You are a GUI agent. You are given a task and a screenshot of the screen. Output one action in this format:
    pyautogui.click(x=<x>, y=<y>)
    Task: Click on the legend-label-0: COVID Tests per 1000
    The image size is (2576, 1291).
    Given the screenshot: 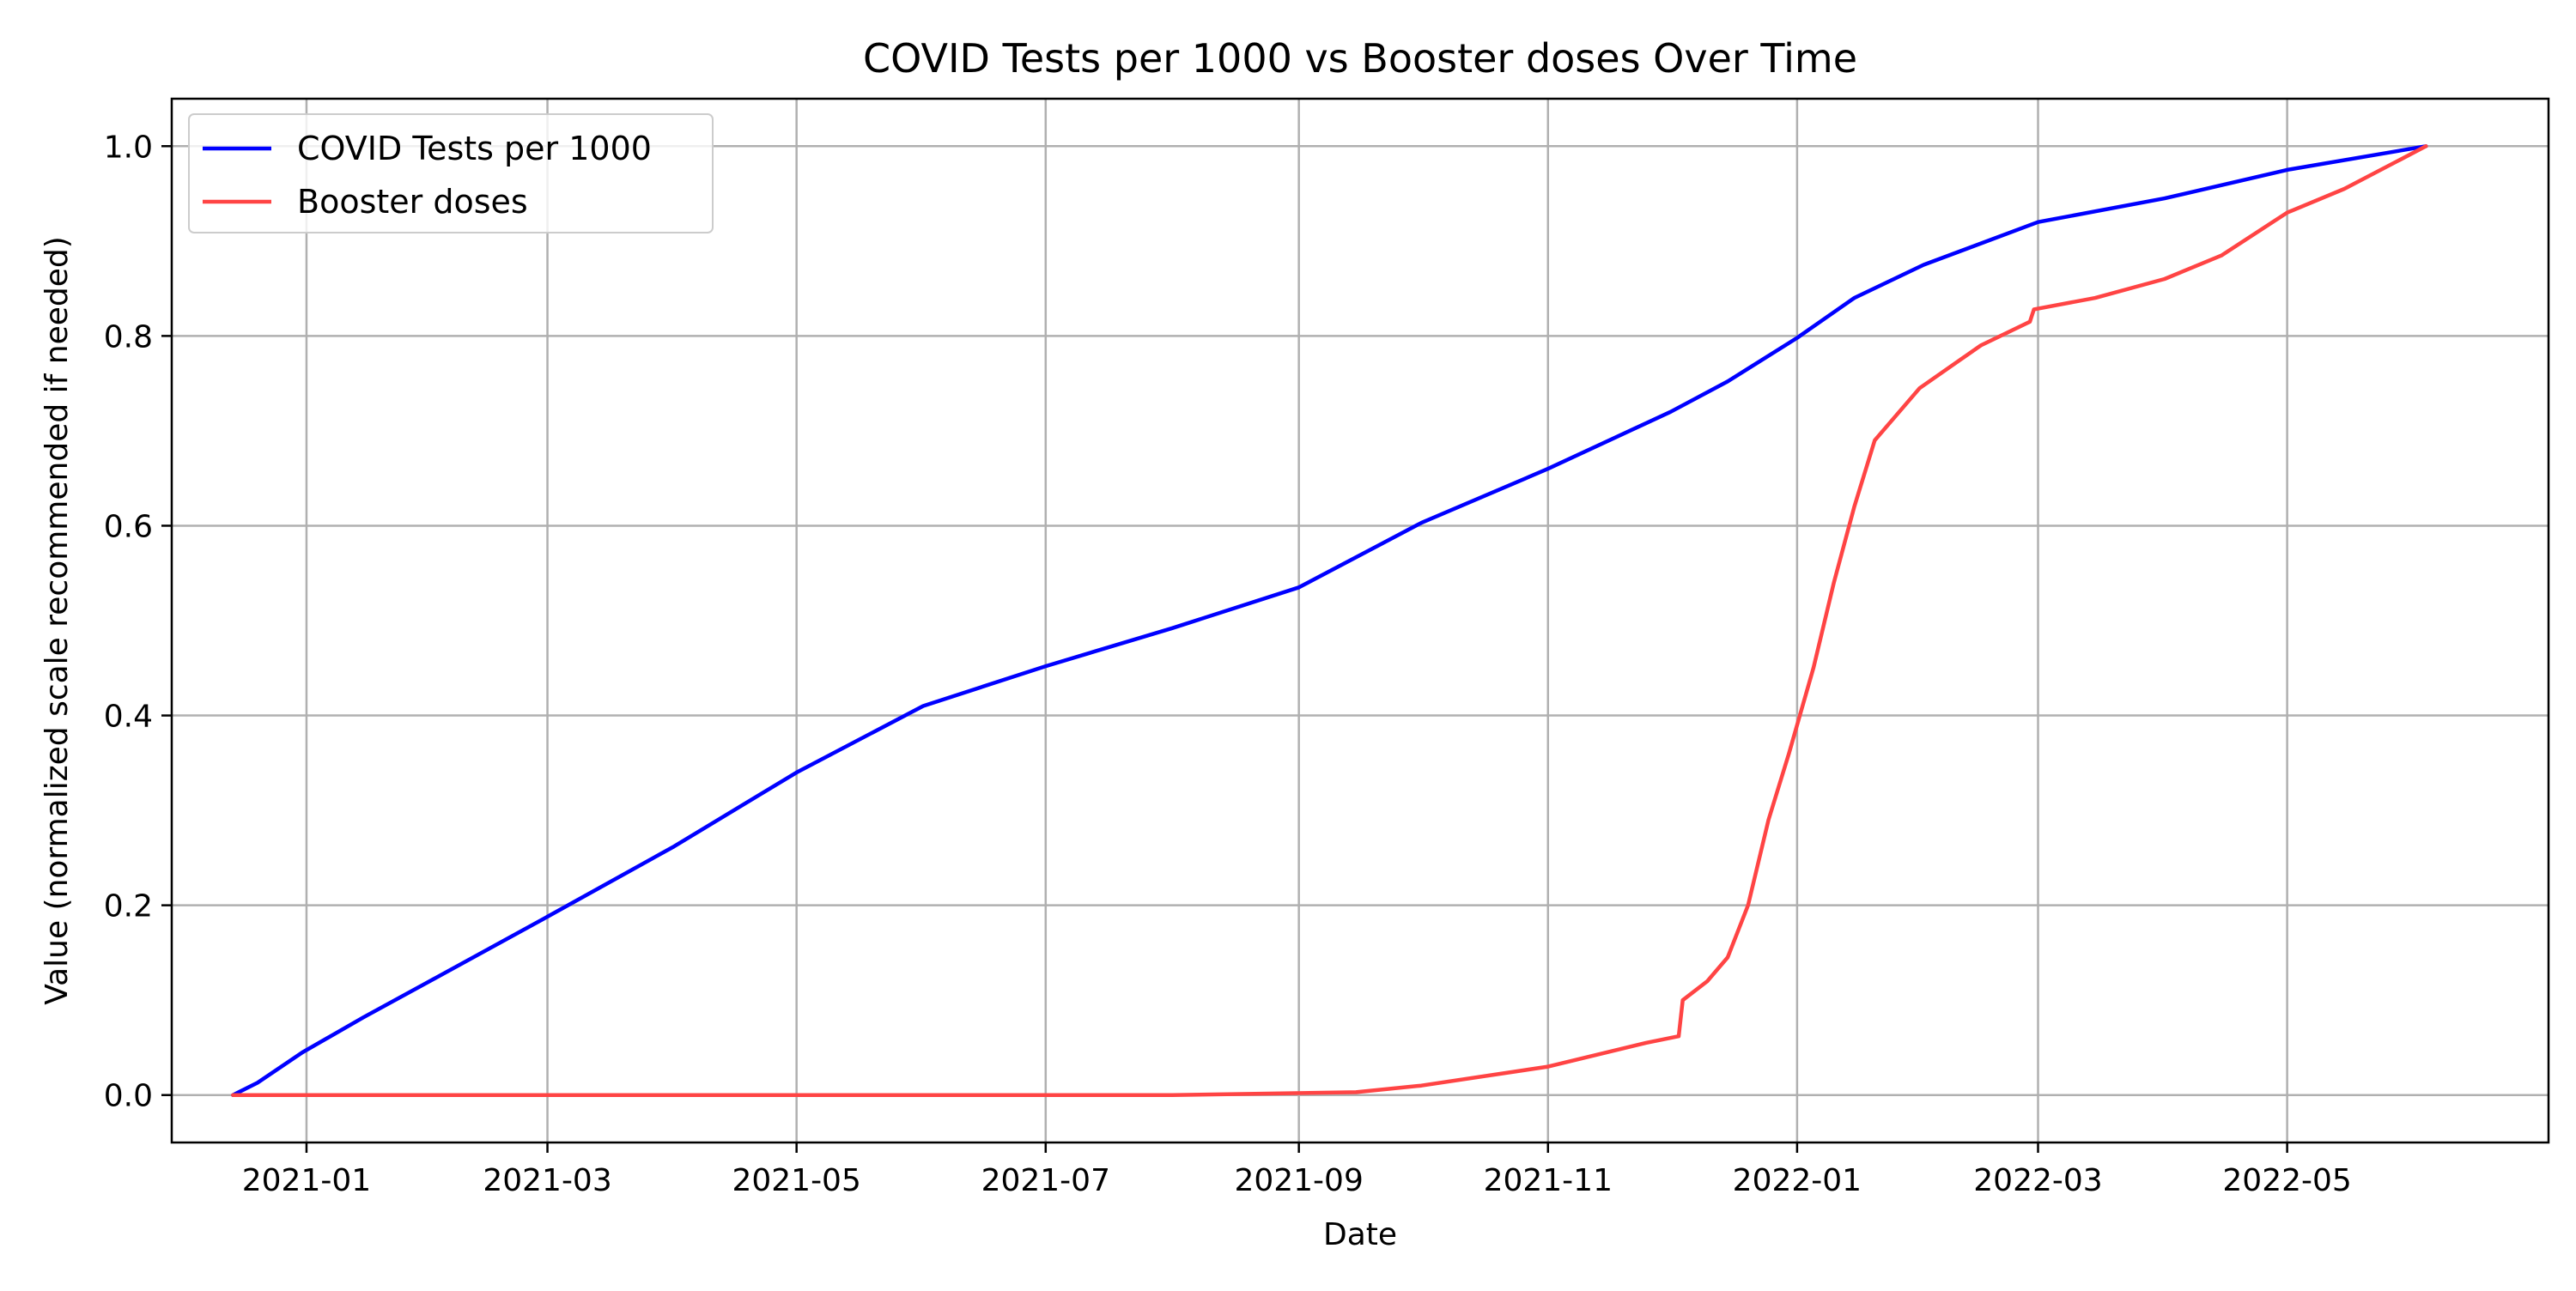 What is the action you would take?
    pyautogui.click(x=474, y=149)
    